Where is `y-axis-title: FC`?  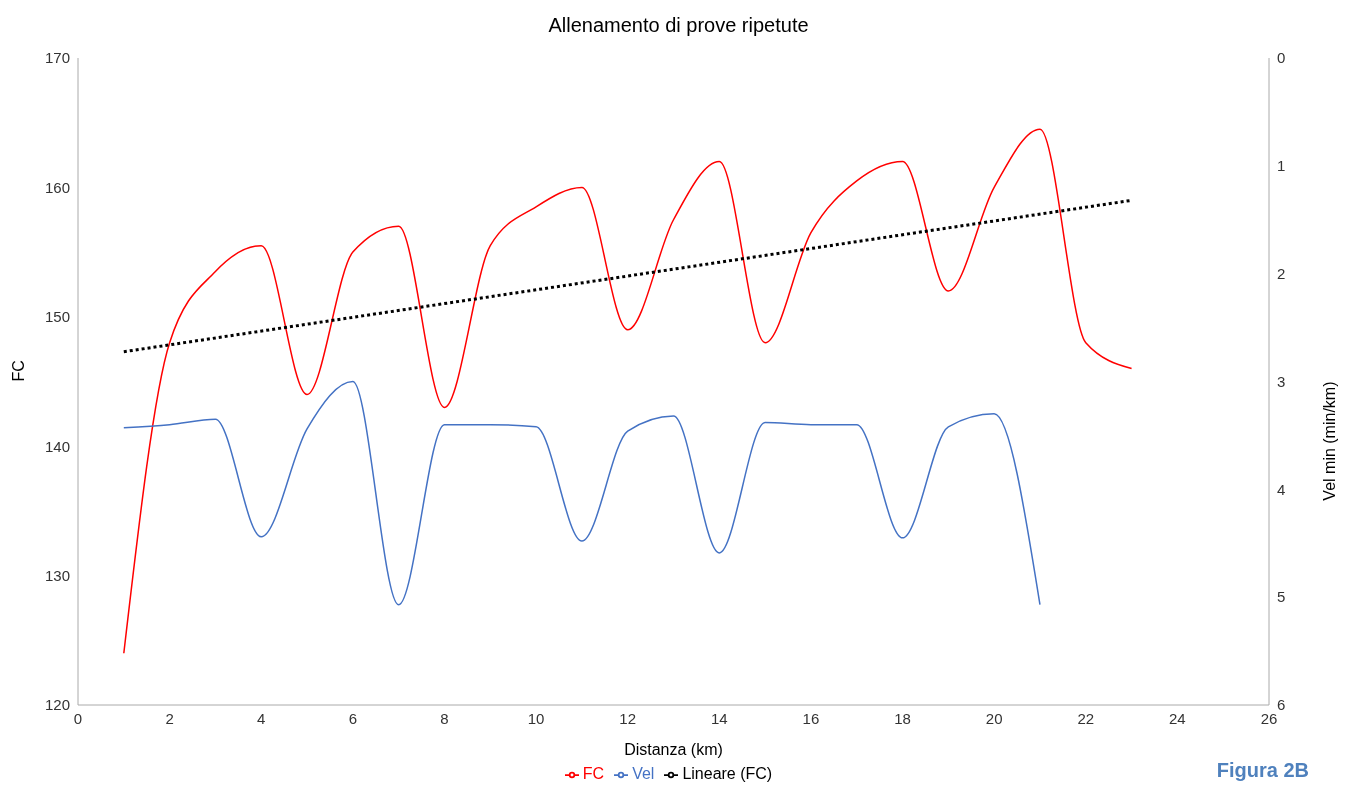 y-axis-title: FC is located at coordinates (18, 371).